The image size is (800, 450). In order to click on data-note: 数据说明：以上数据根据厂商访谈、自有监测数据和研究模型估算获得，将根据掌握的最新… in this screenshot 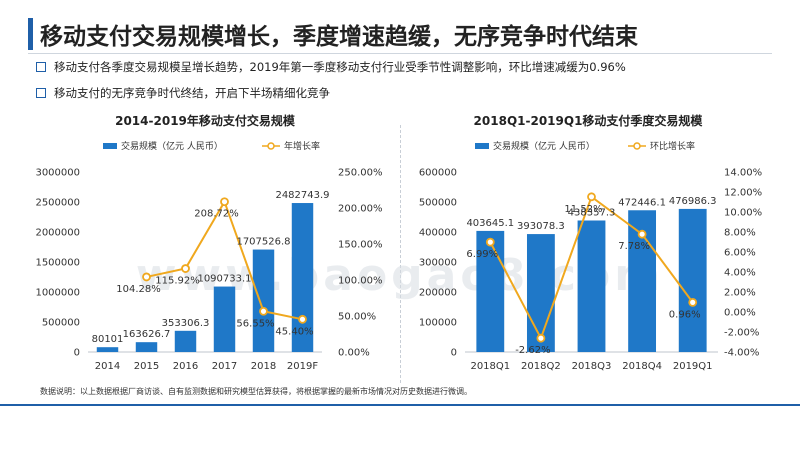, I will do `click(256, 391)`.